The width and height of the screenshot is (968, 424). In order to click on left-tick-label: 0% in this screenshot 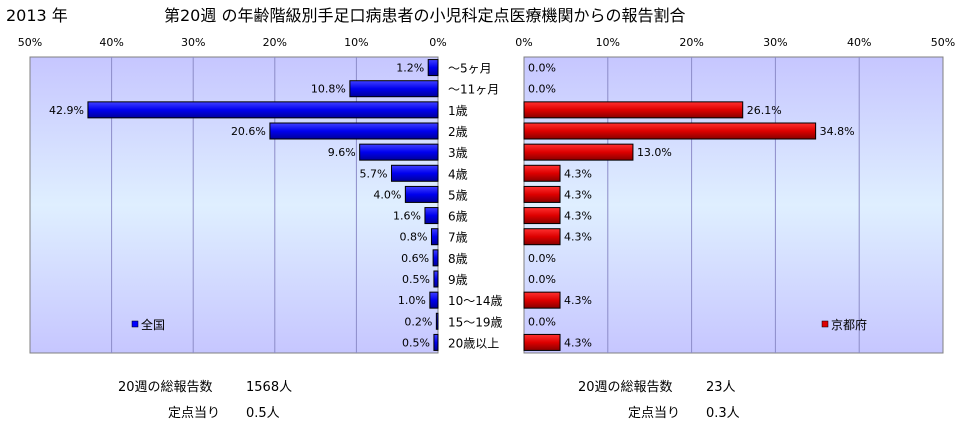, I will do `click(437, 42)`.